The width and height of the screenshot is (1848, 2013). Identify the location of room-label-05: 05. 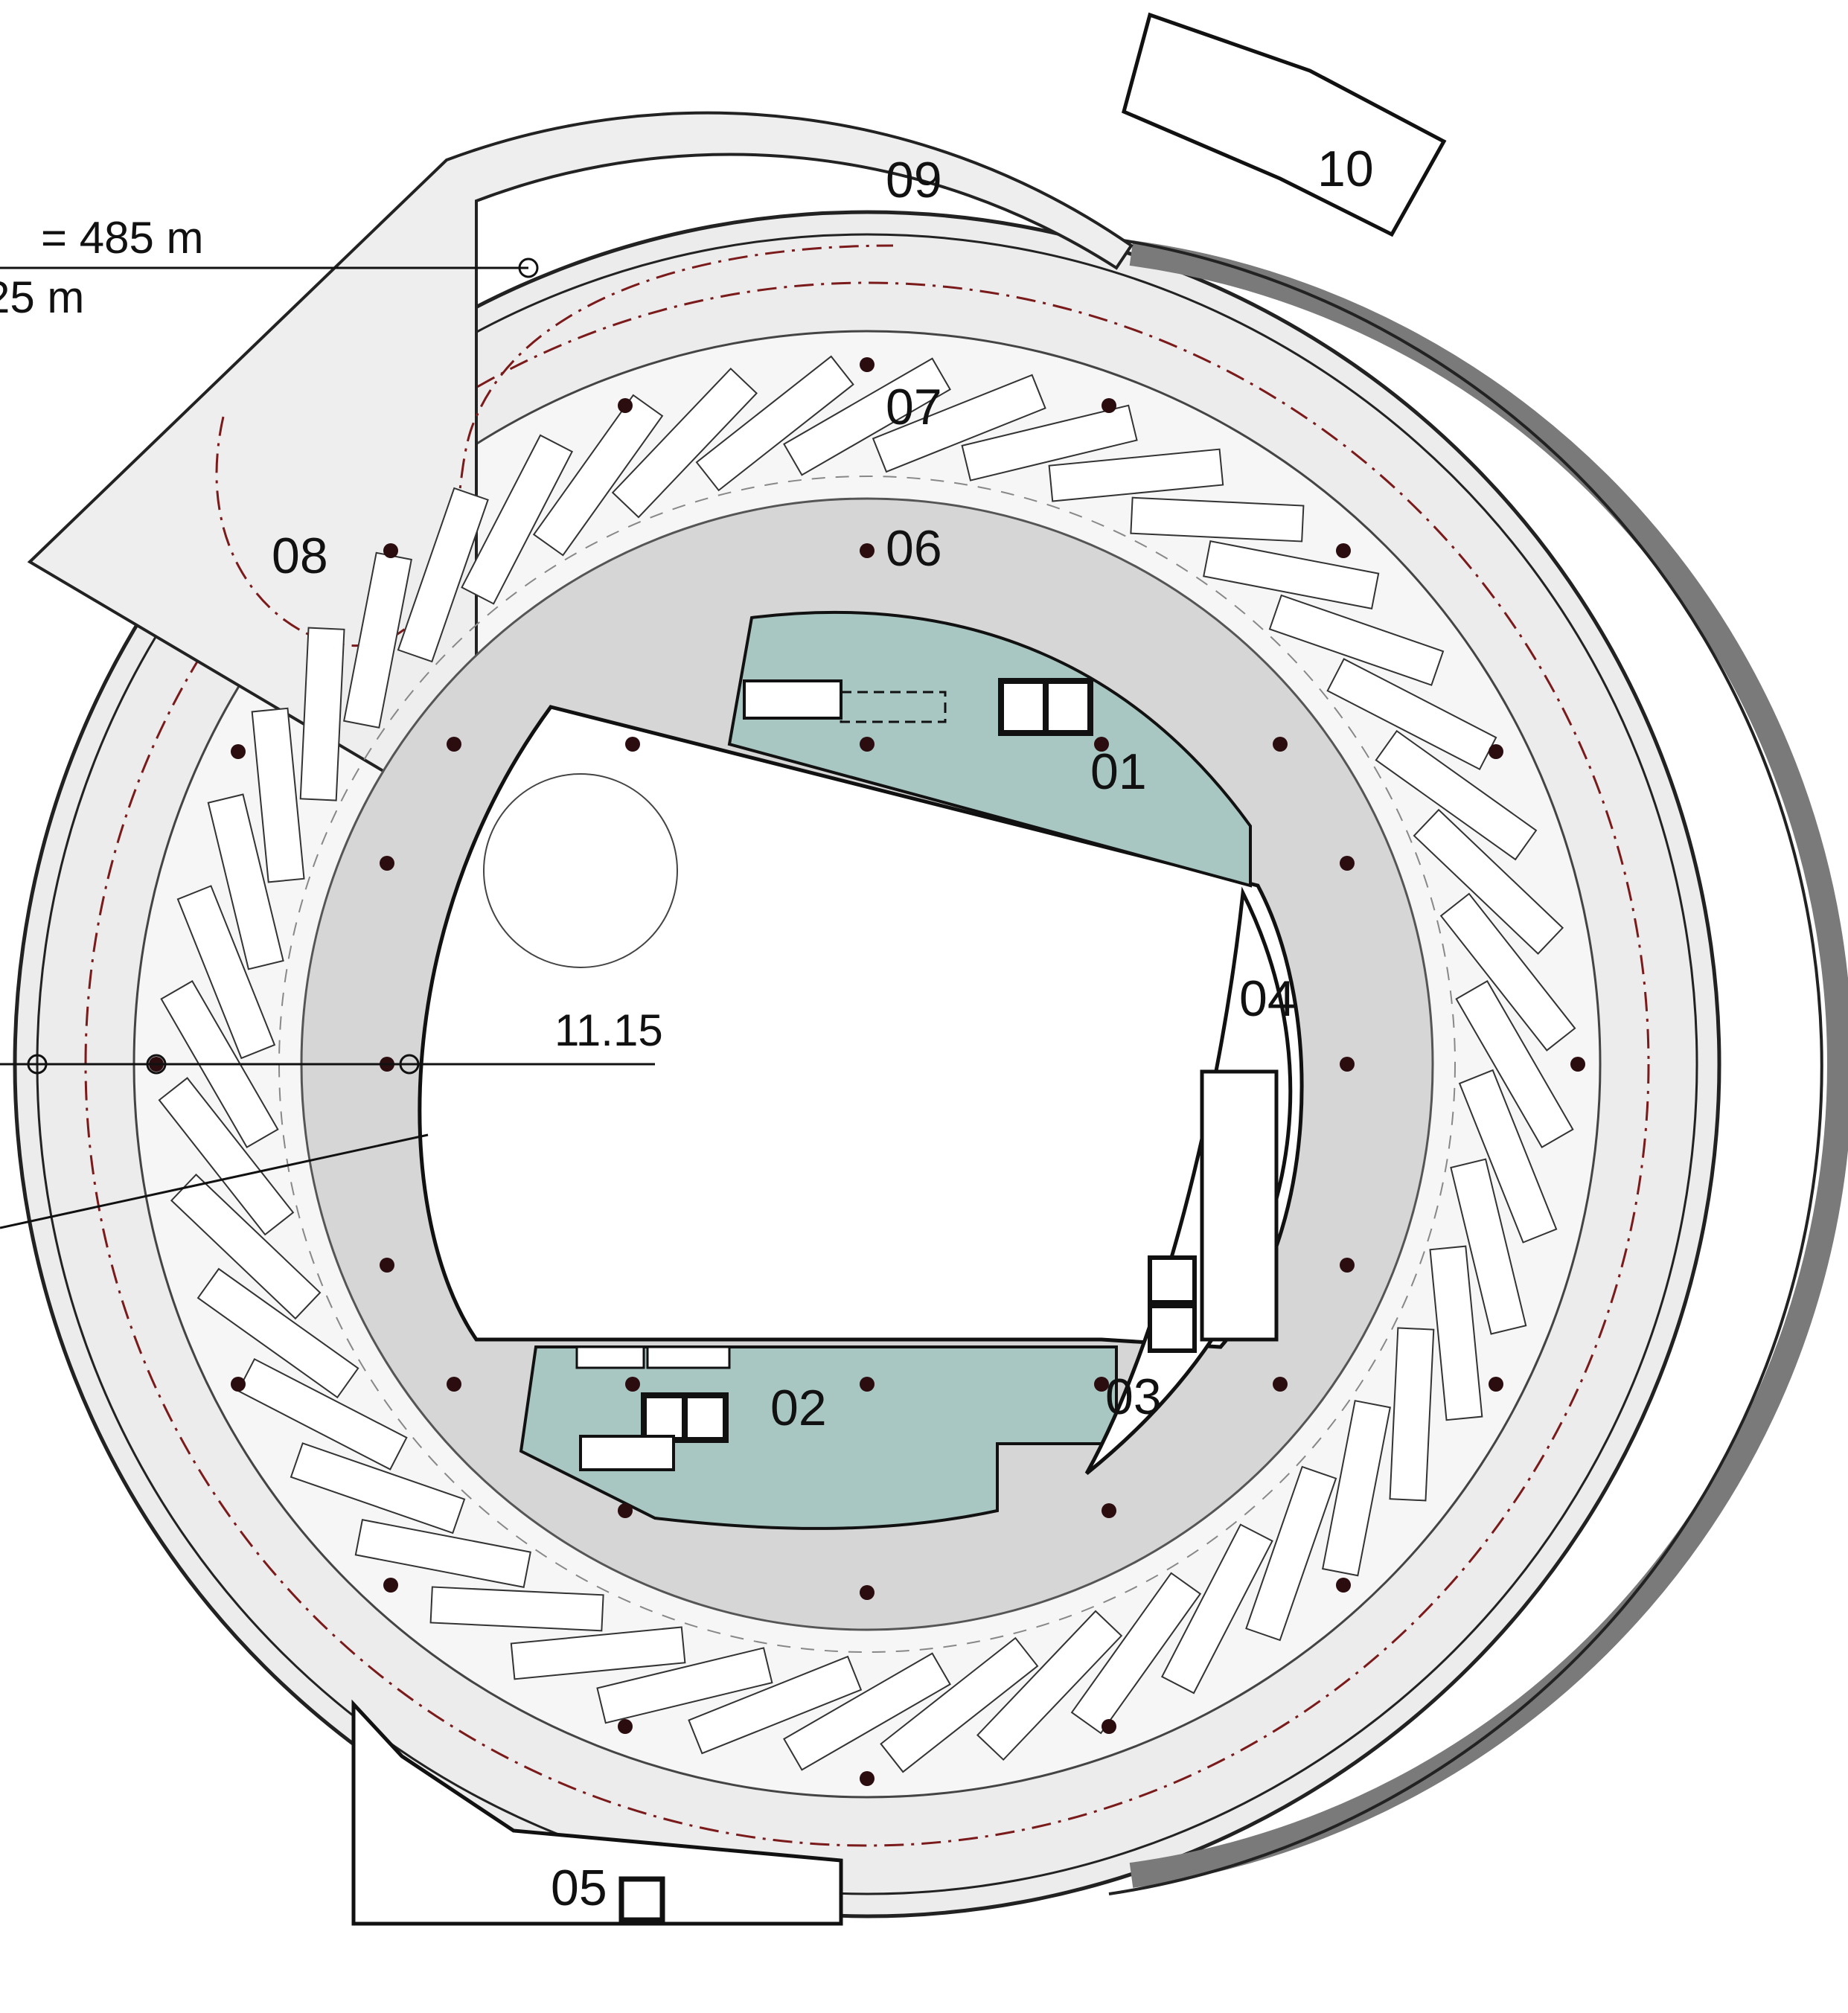
(579, 1888).